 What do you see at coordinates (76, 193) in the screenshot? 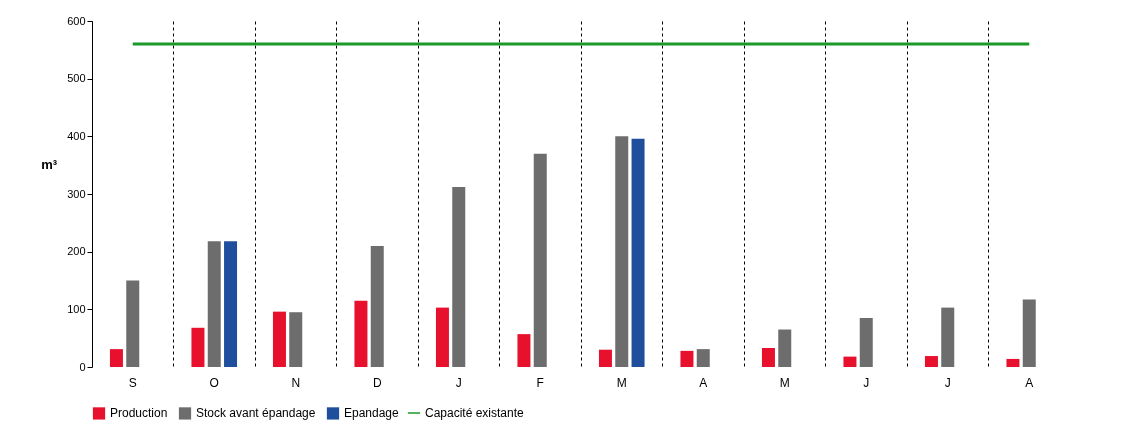
I see `y-tick-label: 300` at bounding box center [76, 193].